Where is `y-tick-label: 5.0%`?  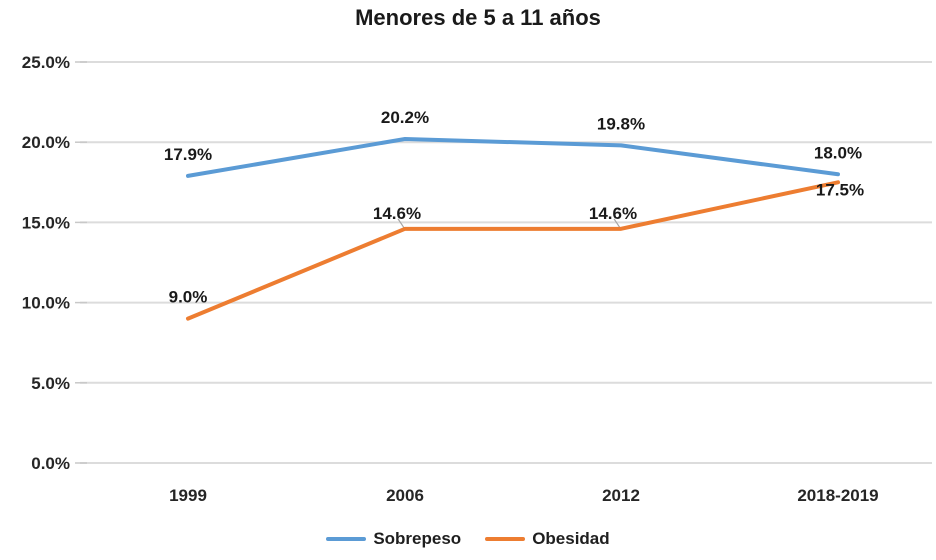
y-tick-label: 5.0% is located at coordinates (50, 383).